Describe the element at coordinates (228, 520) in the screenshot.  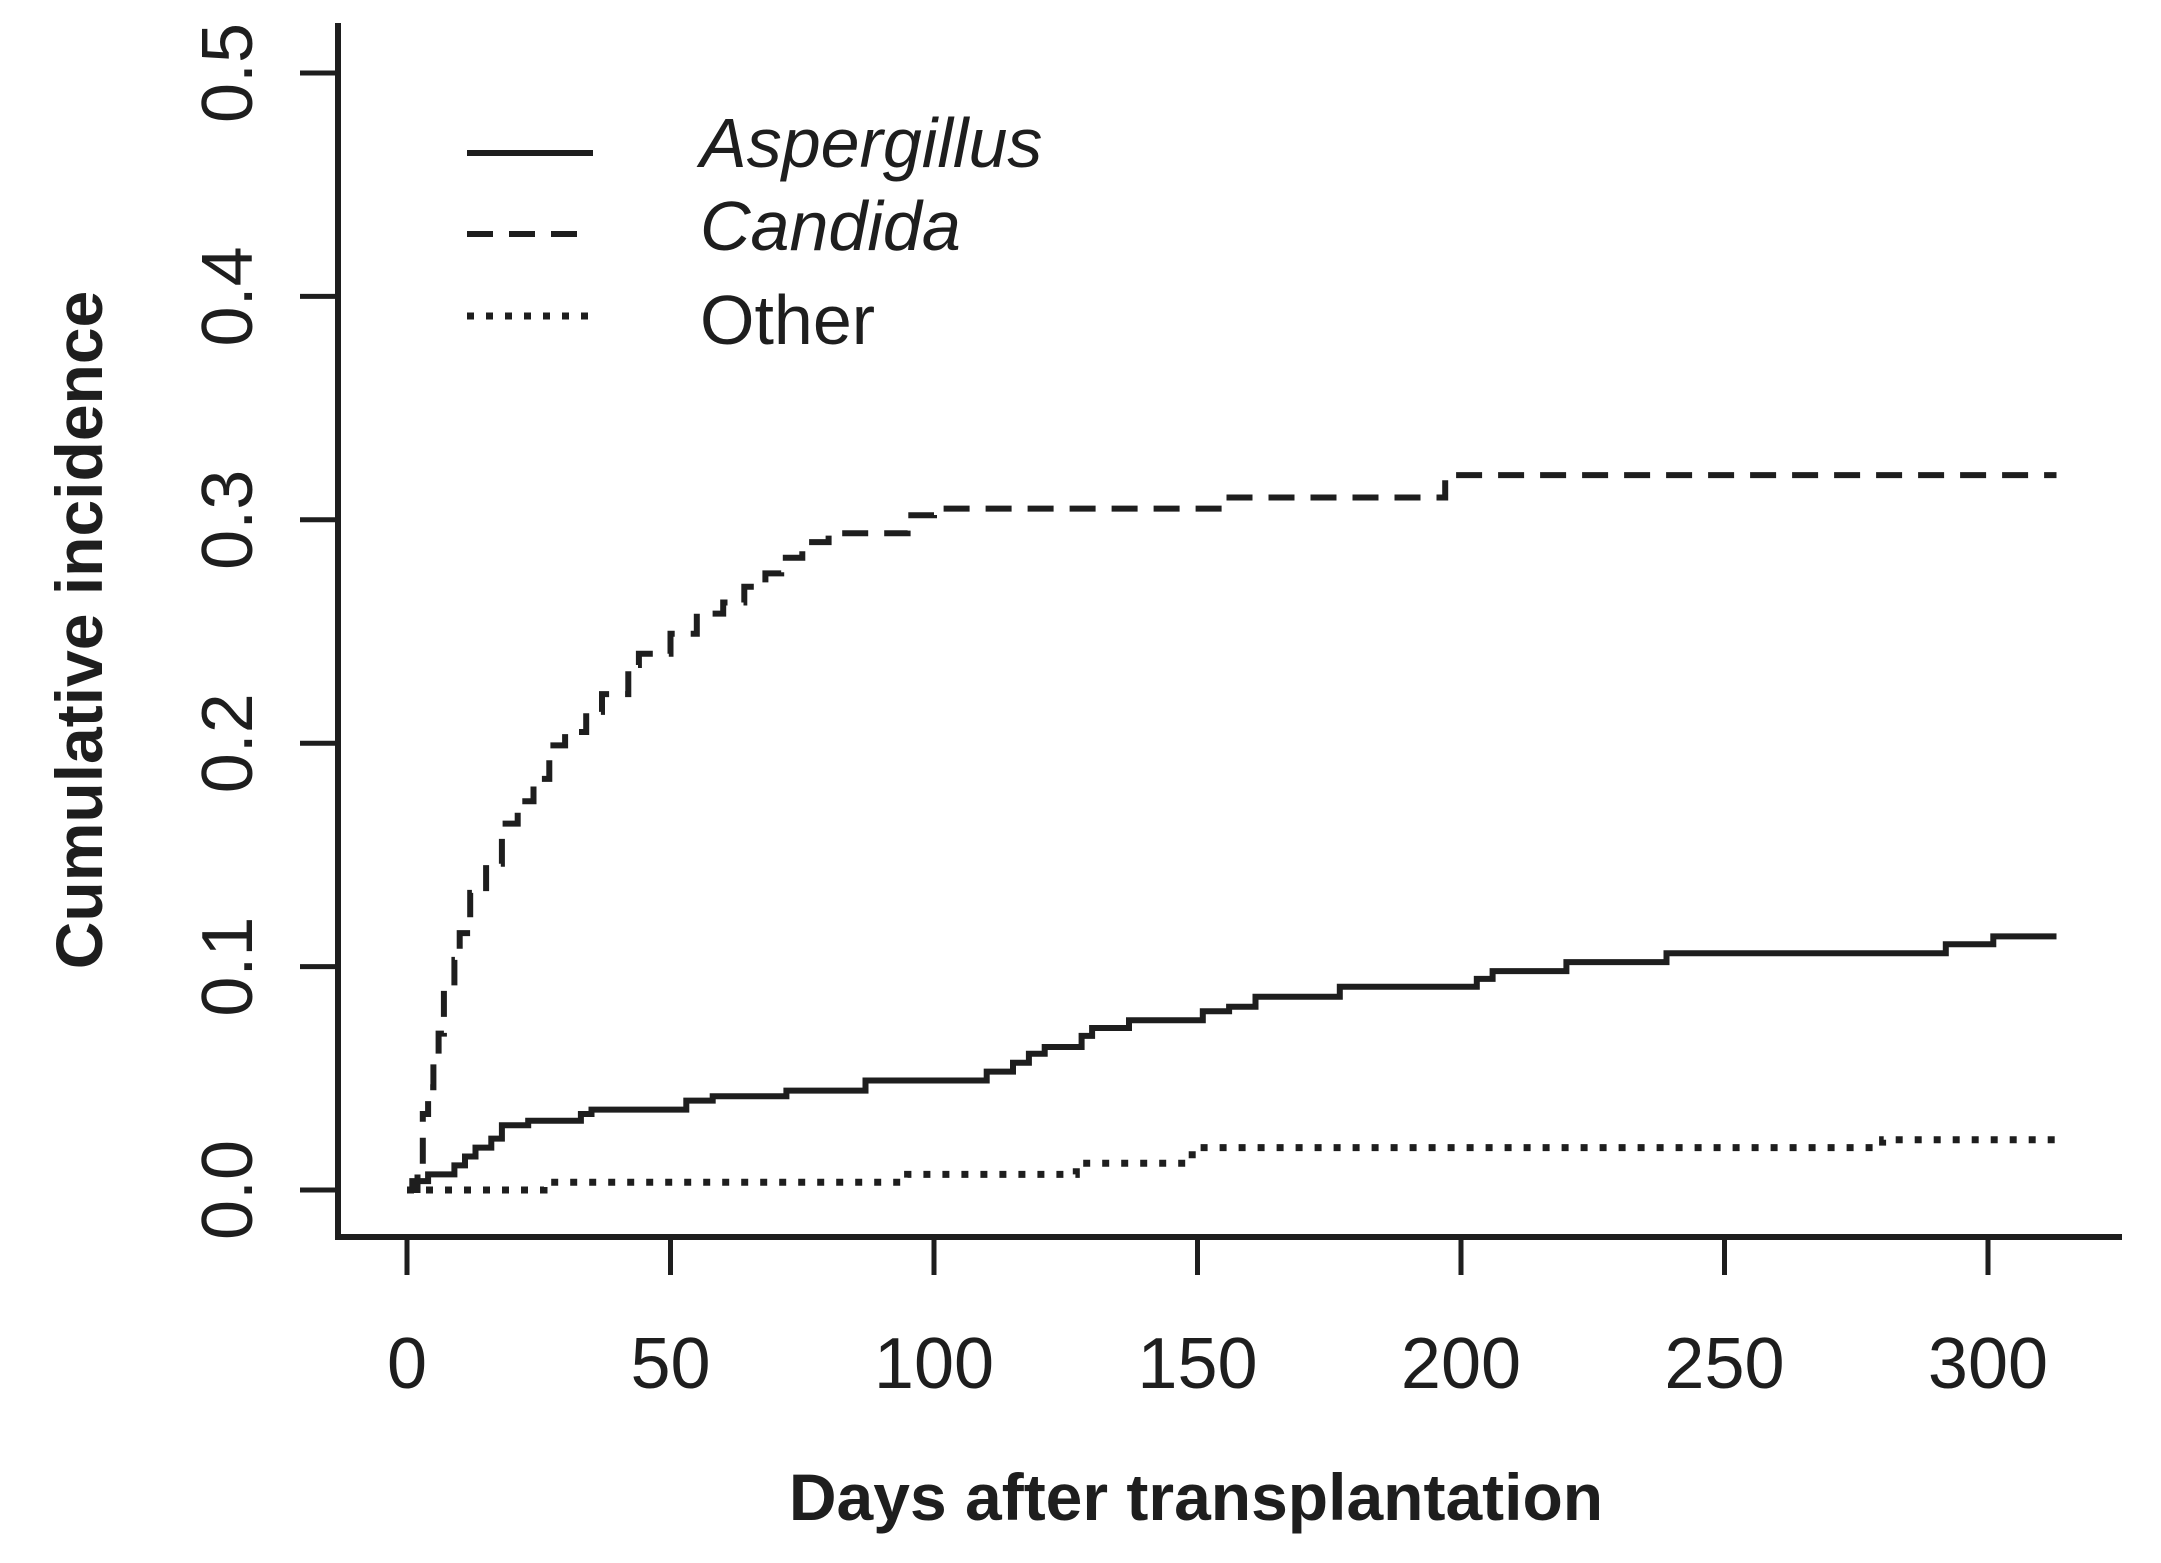
I see `y-tick-label: 0.3` at that location.